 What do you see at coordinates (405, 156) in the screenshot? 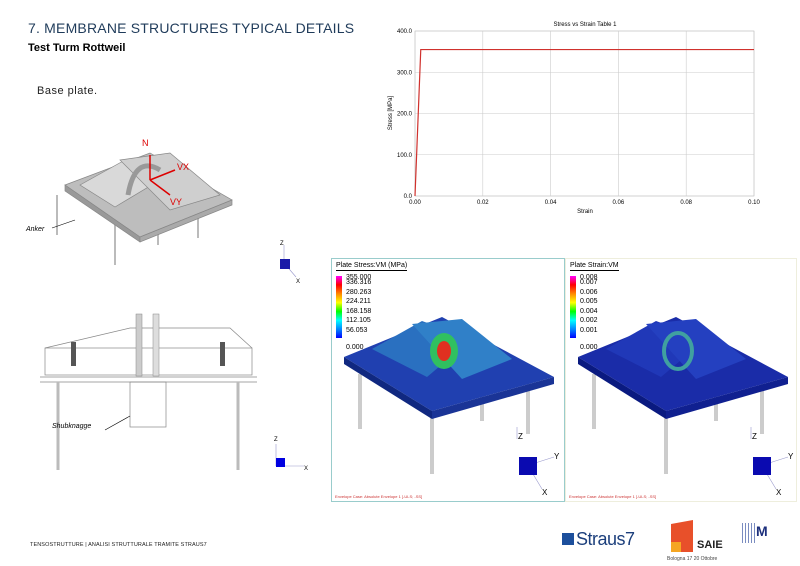
I see `y-tick-label: 100.0` at bounding box center [405, 156].